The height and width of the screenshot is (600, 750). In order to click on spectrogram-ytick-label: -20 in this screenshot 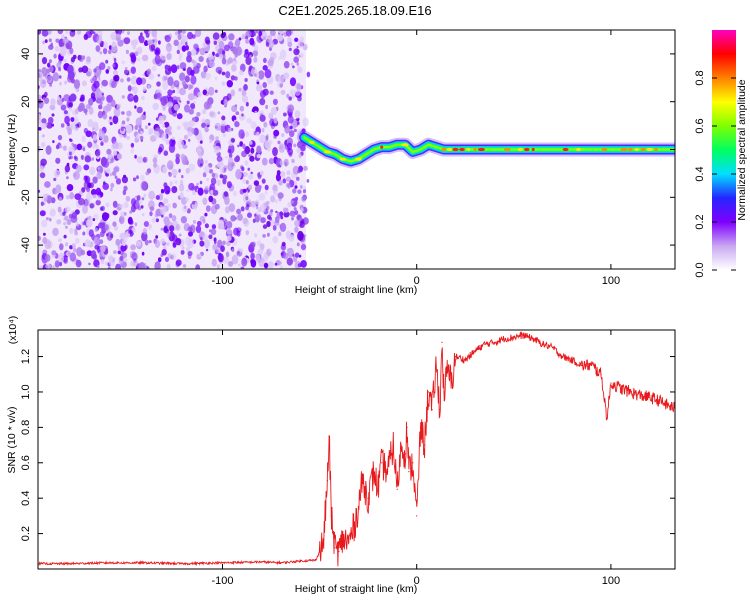, I will do `click(26, 197)`.